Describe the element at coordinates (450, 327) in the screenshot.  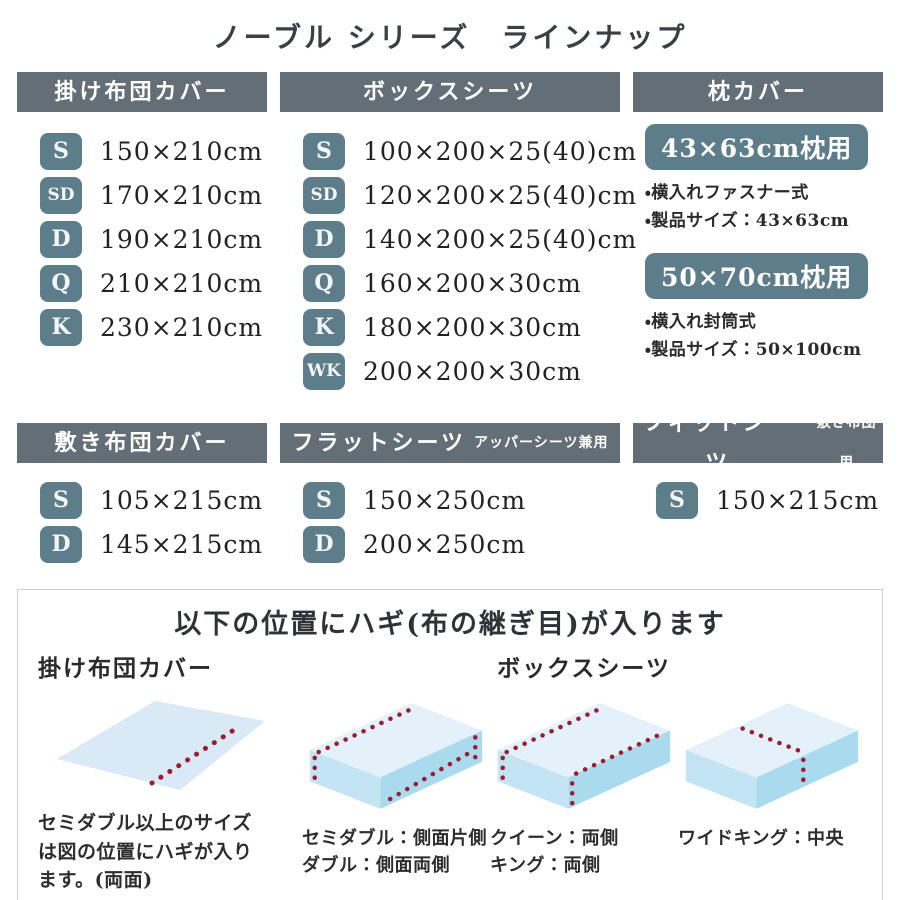
I see `size-row: K 180×200×30cm` at that location.